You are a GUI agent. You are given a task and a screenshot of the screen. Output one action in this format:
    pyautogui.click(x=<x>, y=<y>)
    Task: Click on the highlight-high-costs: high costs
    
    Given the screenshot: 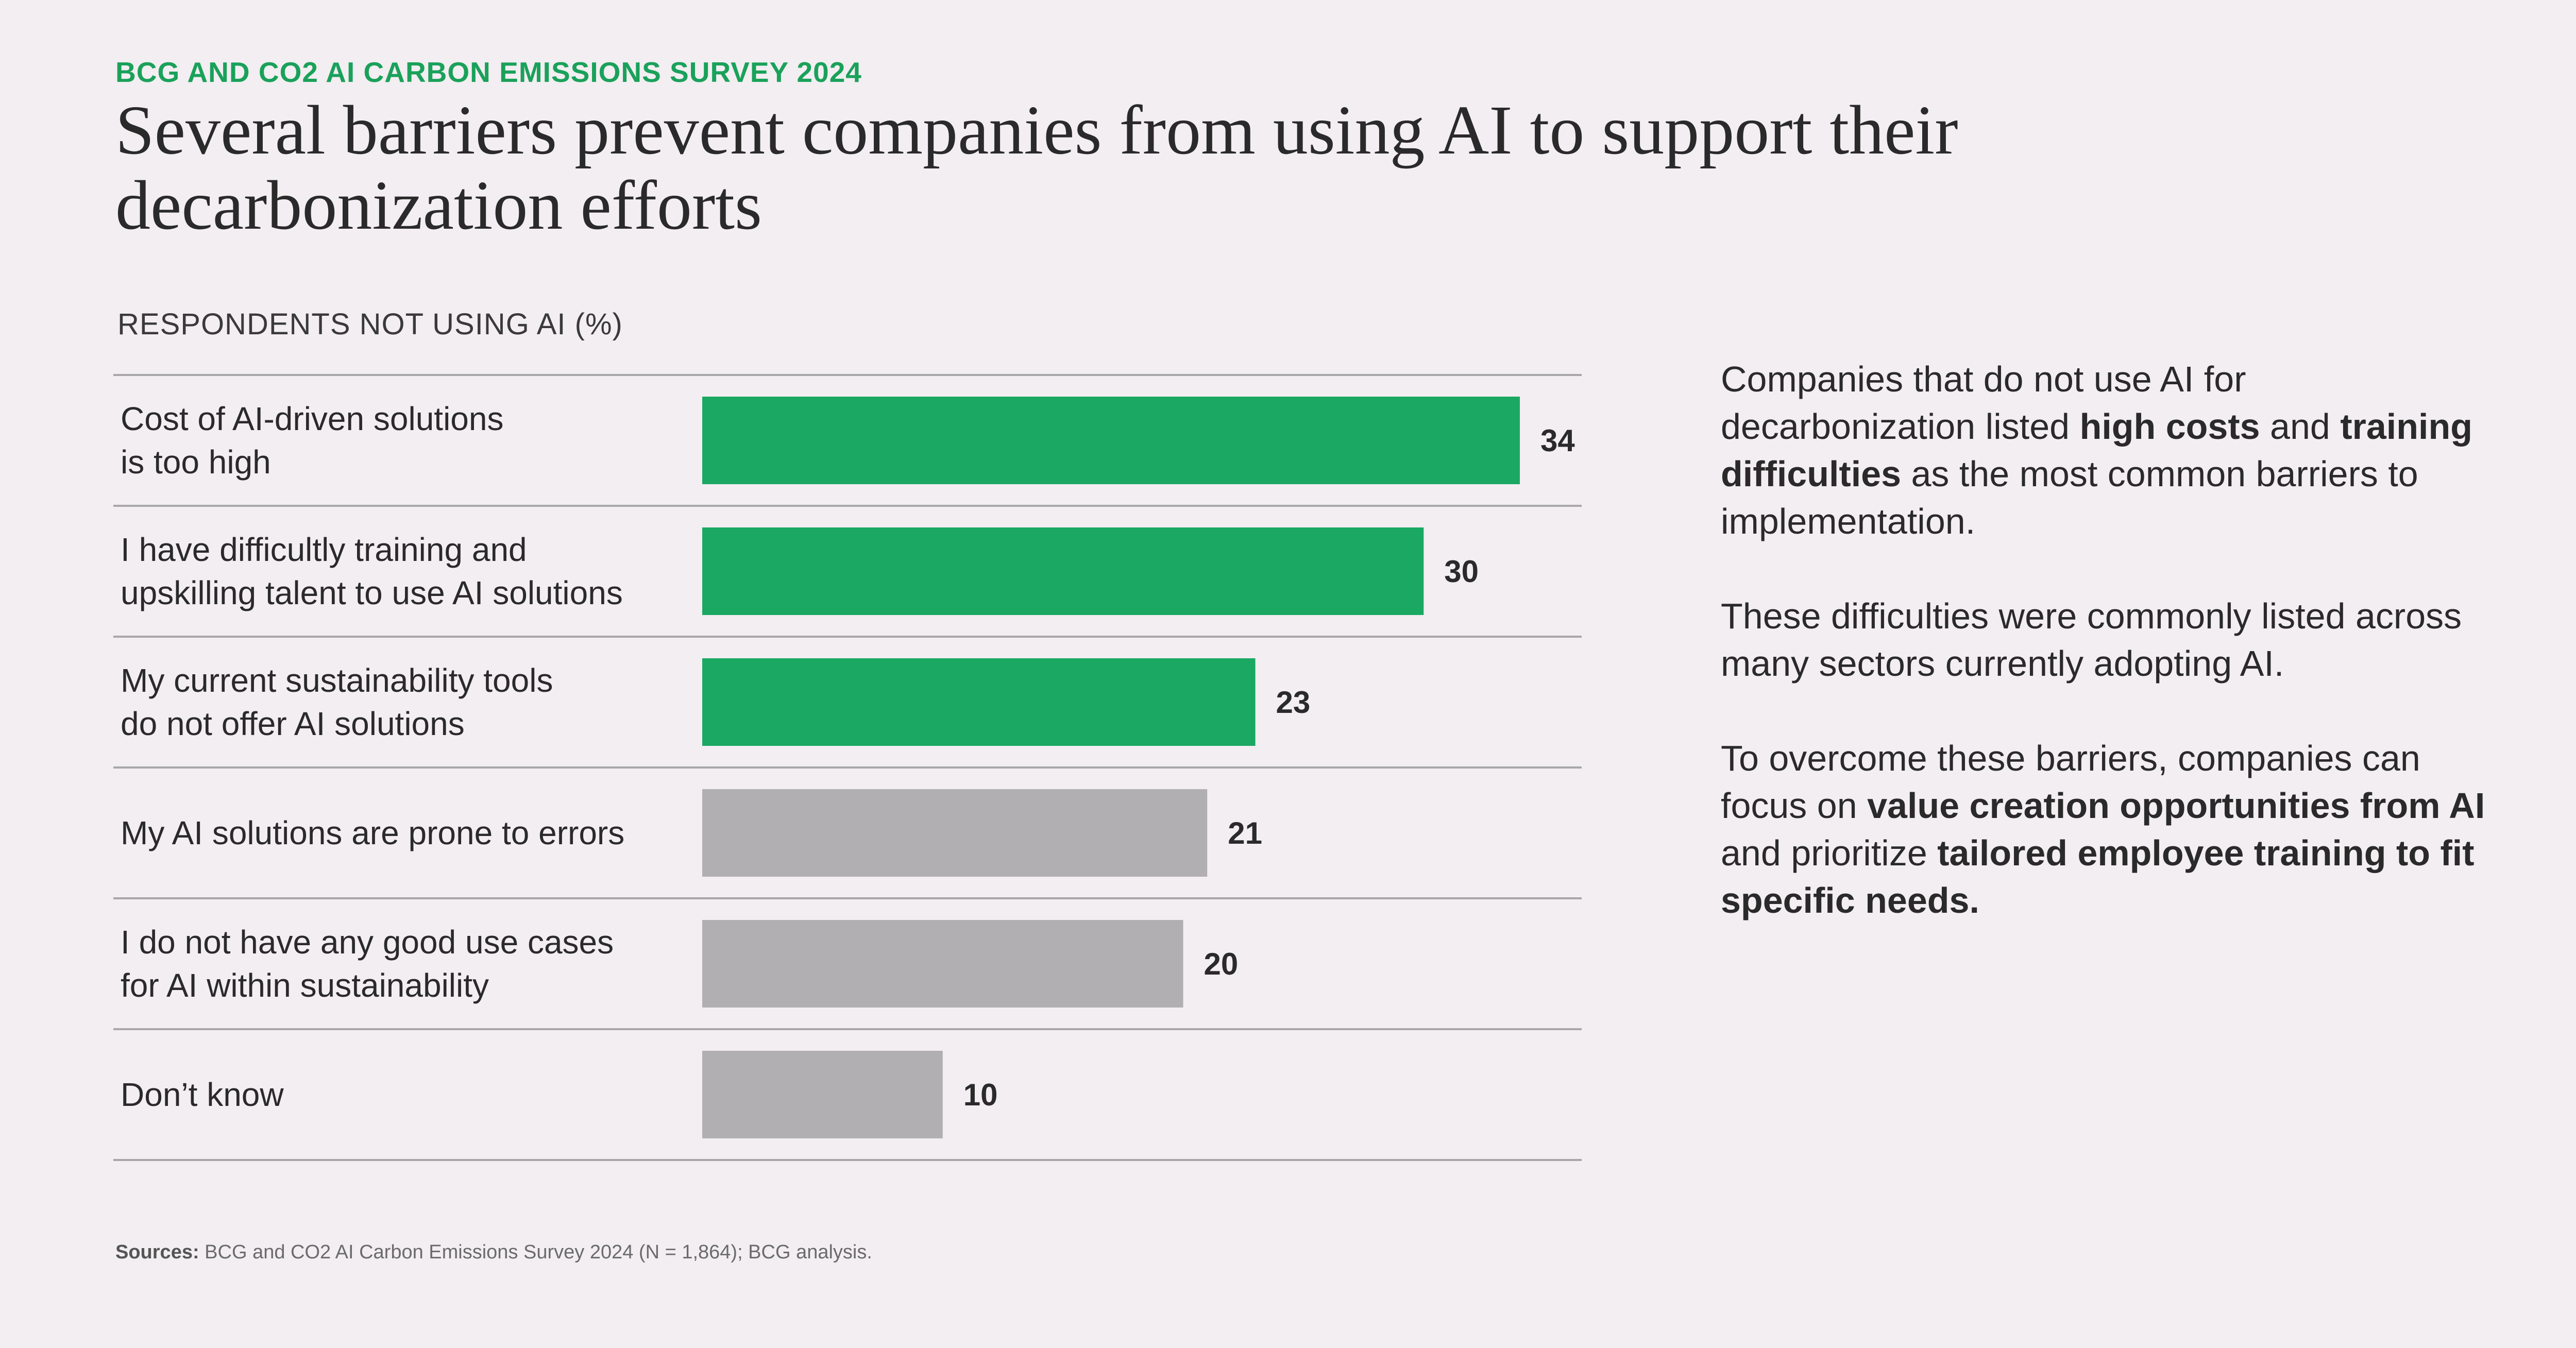 What is the action you would take?
    pyautogui.click(x=2169, y=426)
    